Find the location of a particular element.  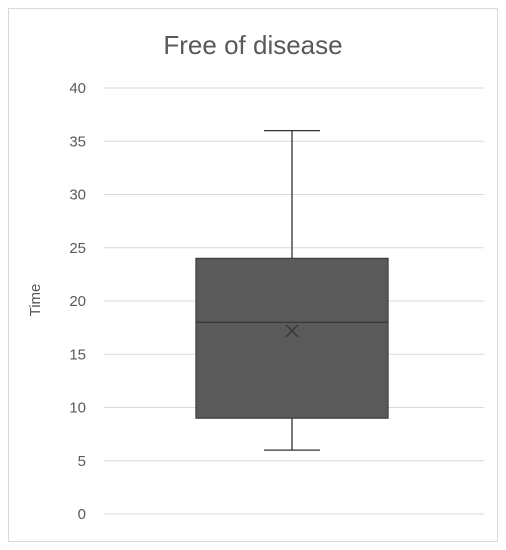

y-tick-label-10: 10 is located at coordinates (77, 408).